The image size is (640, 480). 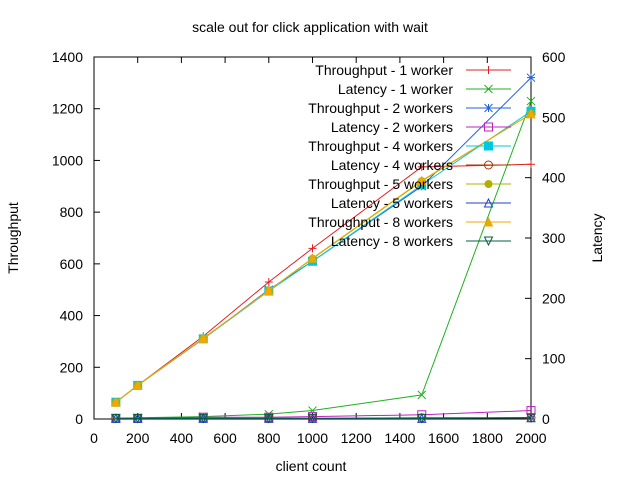 I want to click on y2-tick-label: 200, so click(x=554, y=298).